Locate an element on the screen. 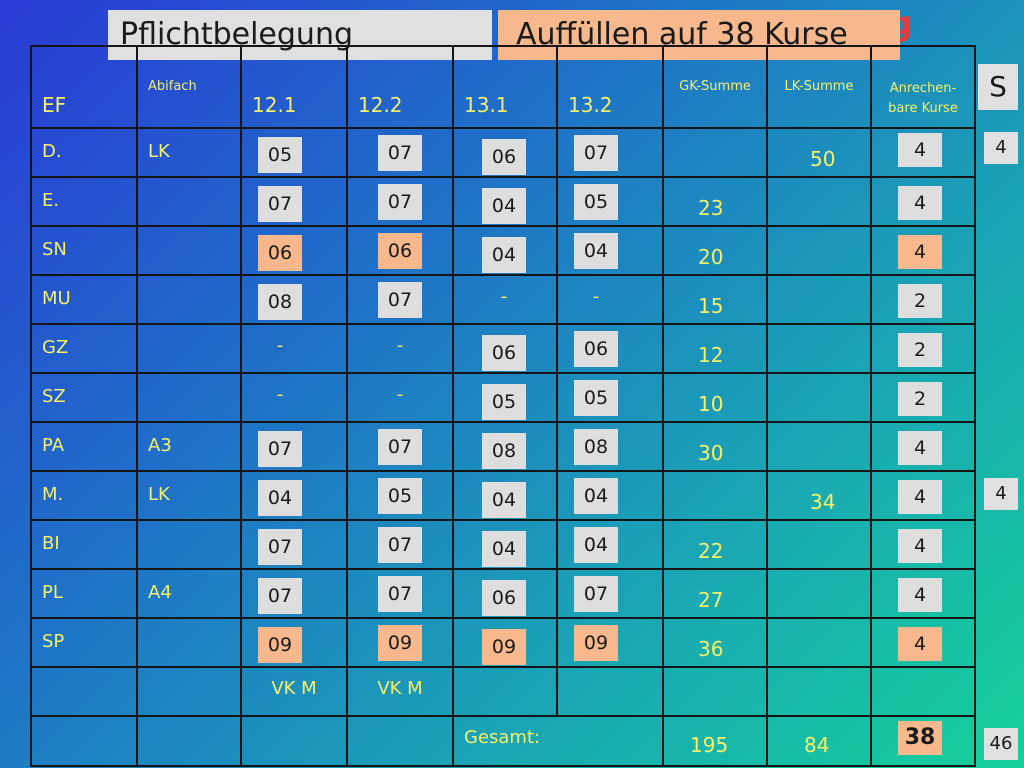  table-row: GZ - - 06 06 12 2 is located at coordinates (503, 348).